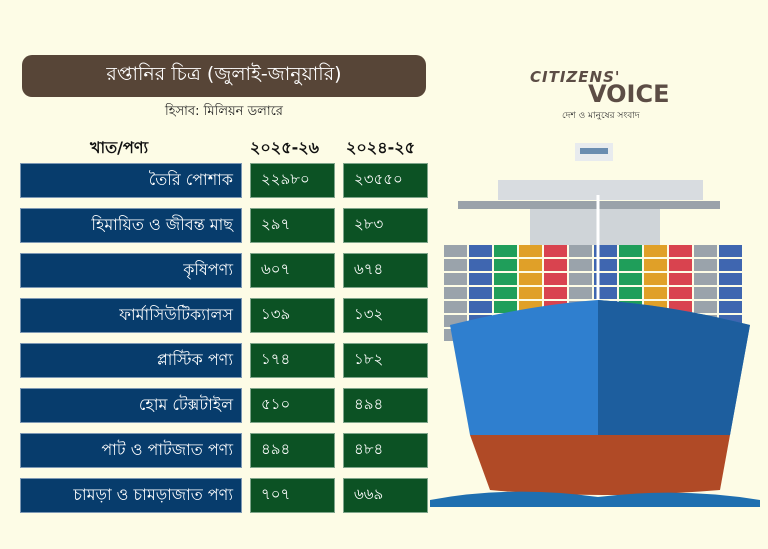 Image resolution: width=768 pixels, height=549 pixels. I want to click on table-row: হোম টেক্সটাইল ৫১০ ৪৯৪, so click(224, 405).